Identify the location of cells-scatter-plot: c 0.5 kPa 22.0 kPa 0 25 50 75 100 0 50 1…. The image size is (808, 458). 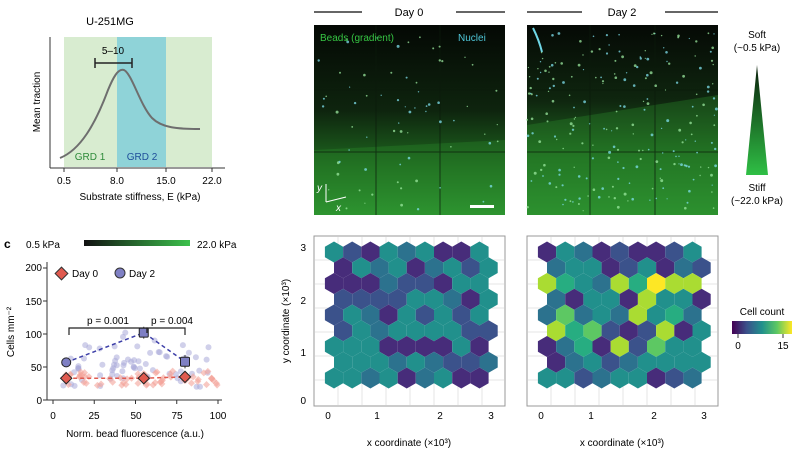
(120, 338).